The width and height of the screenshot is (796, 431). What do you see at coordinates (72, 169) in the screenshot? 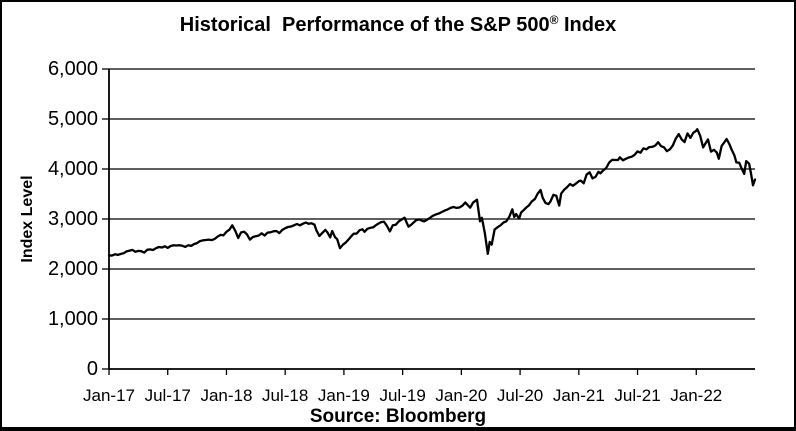
I see `y-tick-label: 4,000` at bounding box center [72, 169].